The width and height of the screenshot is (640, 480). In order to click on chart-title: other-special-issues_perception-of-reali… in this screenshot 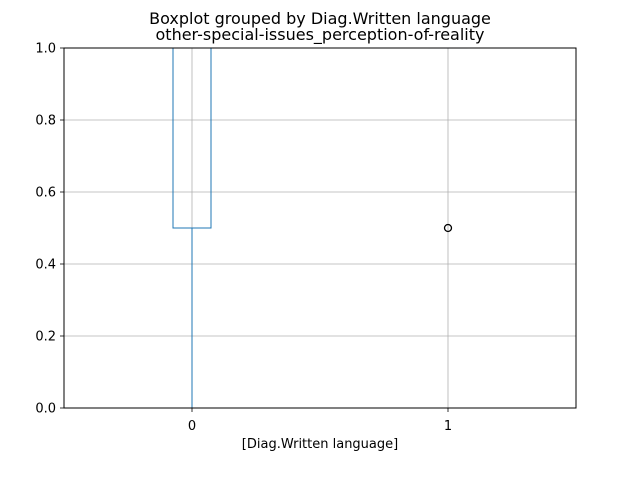, I will do `click(320, 35)`.